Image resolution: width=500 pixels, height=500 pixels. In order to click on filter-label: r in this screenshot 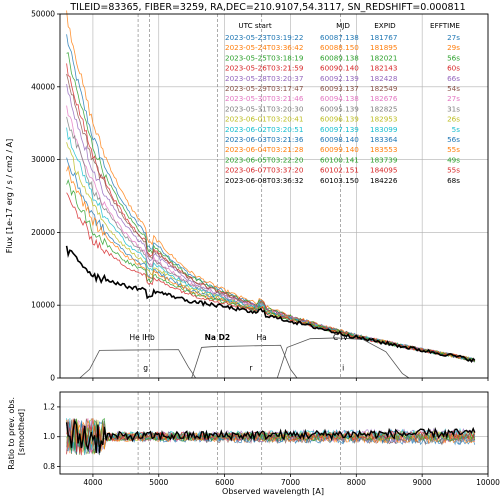, I will do `click(251, 368)`.